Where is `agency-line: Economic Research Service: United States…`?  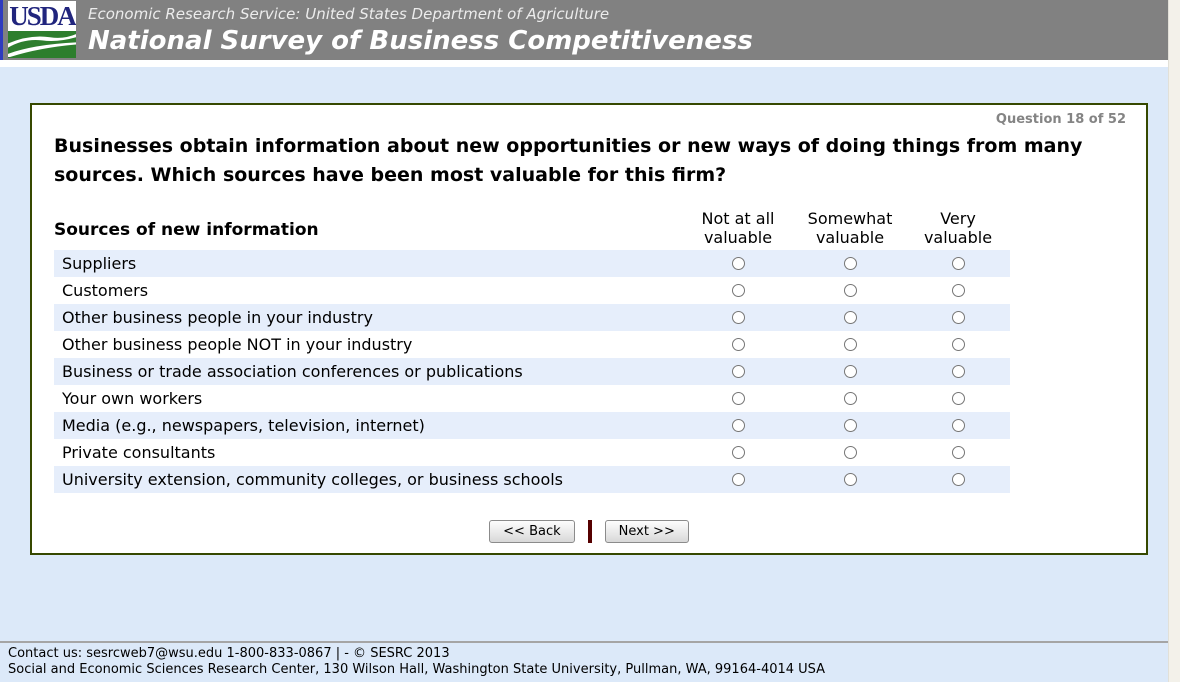 agency-line: Economic Research Service: United States… is located at coordinates (349, 14).